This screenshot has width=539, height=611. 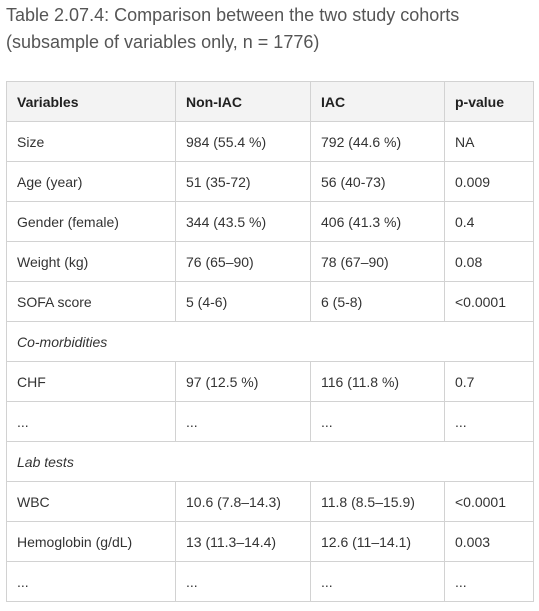 I want to click on cell-p-value: 0.003, so click(x=489, y=541).